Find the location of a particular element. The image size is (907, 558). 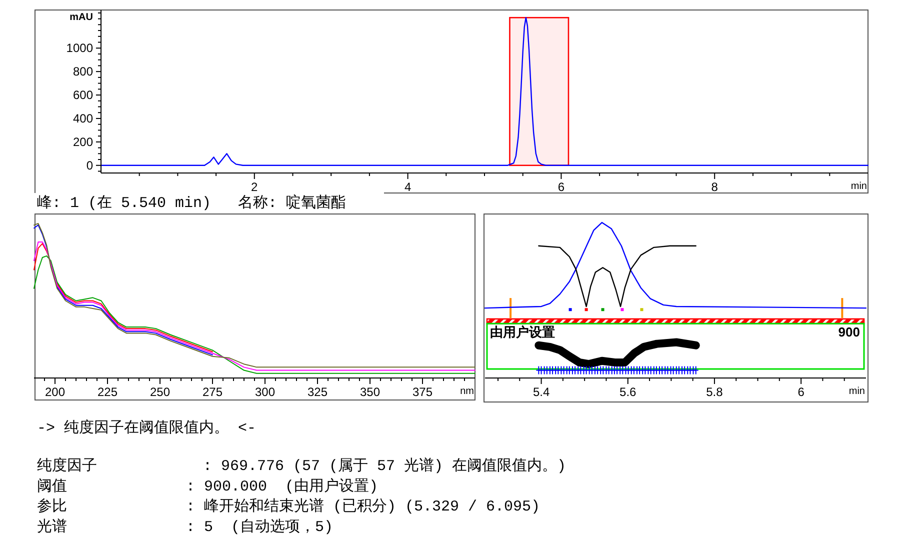

x-tick-label: 4 is located at coordinates (408, 187).